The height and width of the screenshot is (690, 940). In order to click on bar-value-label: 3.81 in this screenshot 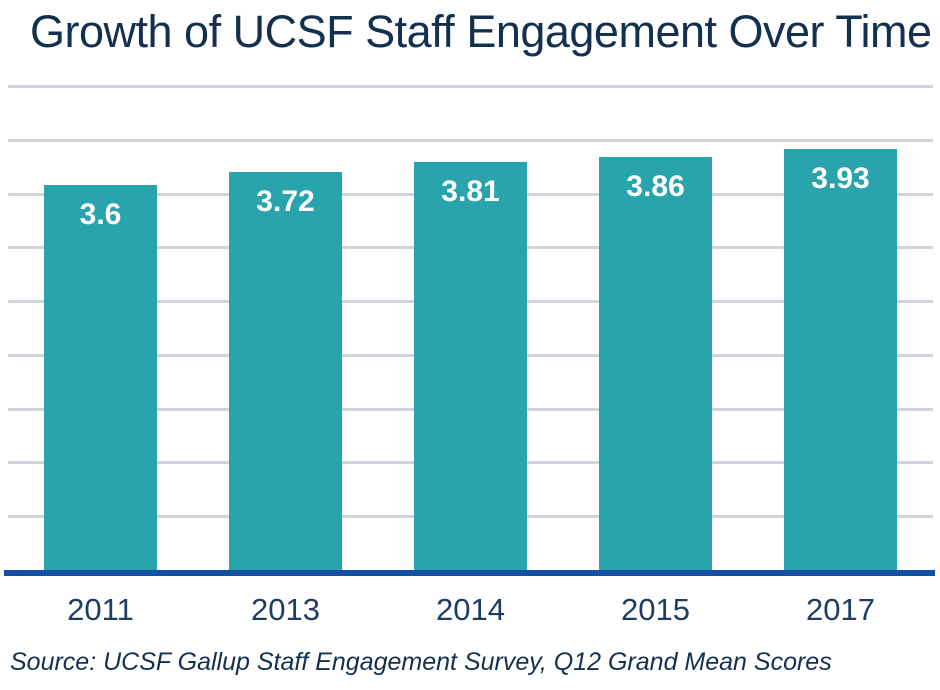, I will do `click(470, 192)`.